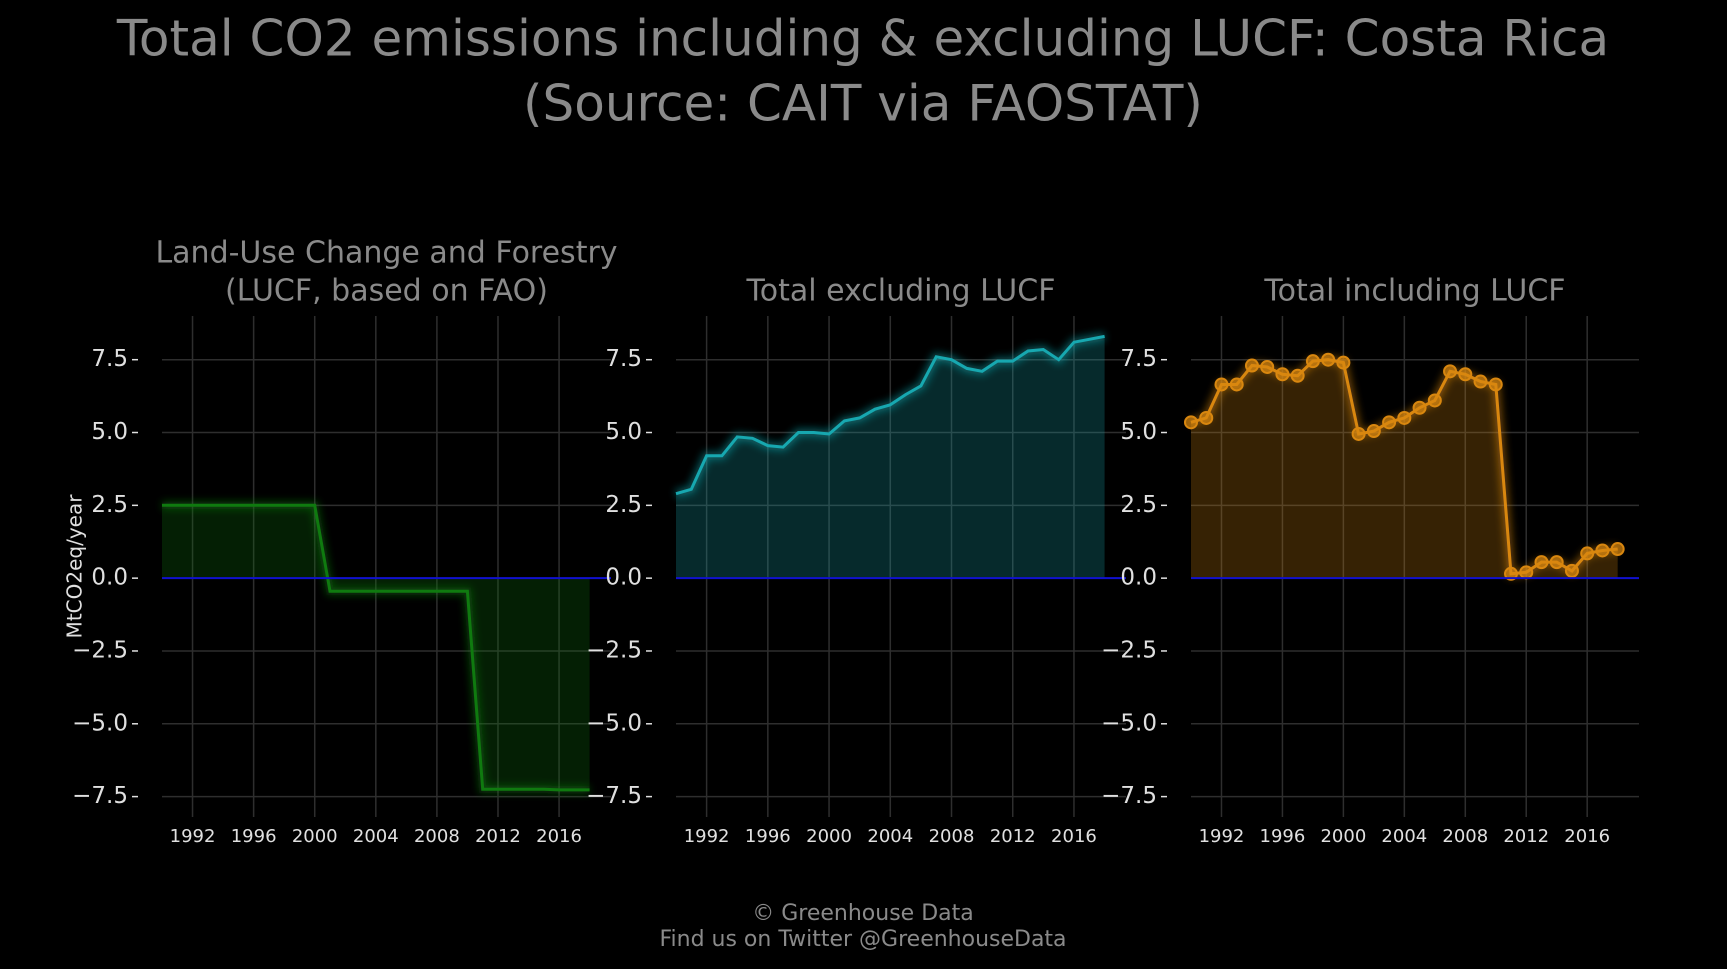  Describe the element at coordinates (863, 104) in the screenshot. I see `page-subtitle: (Source: CAIT via FAOSTAT)` at that location.